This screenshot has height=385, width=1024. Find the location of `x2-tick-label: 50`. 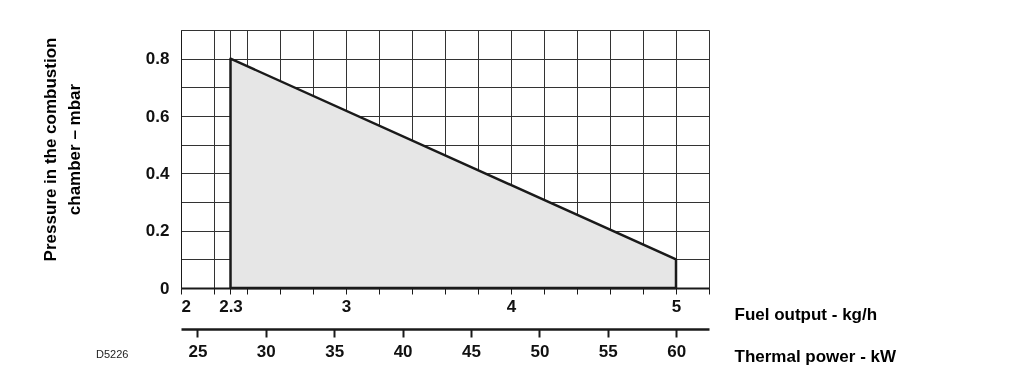

x2-tick-label: 50 is located at coordinates (540, 351).